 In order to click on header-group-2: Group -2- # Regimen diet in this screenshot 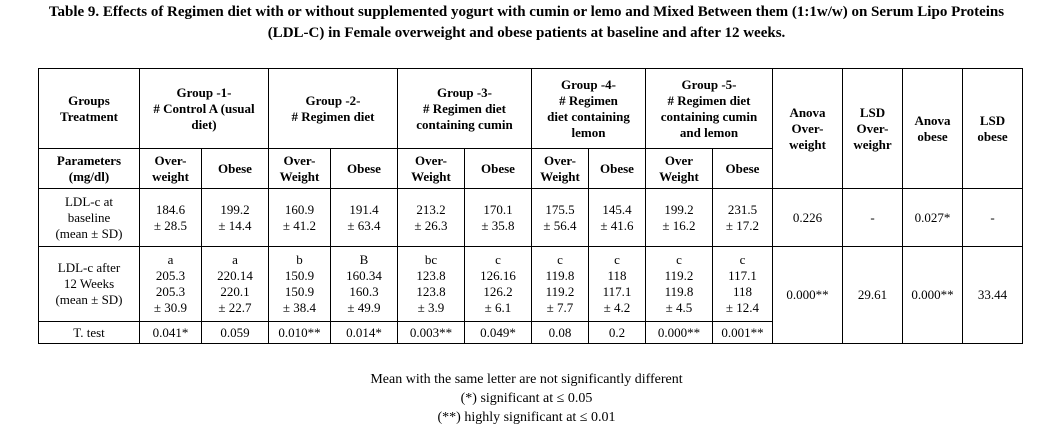, I will do `click(333, 108)`.